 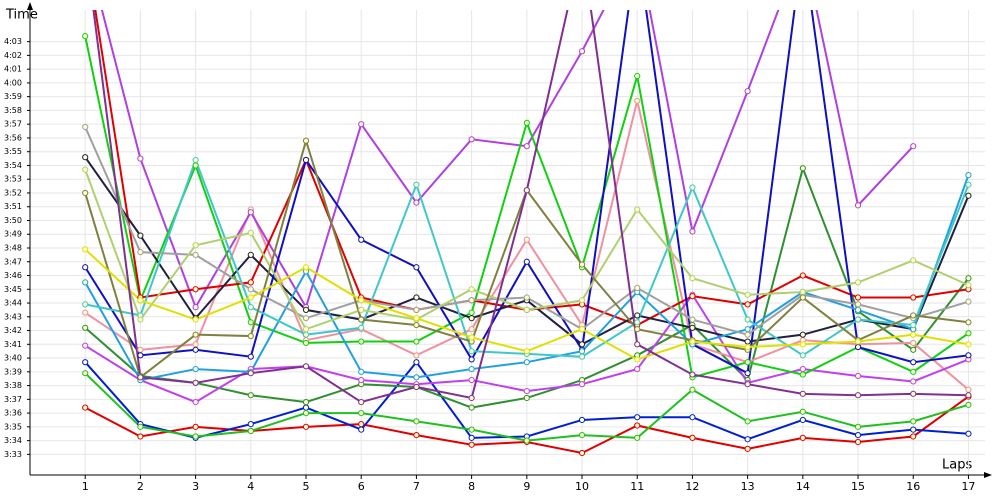 What do you see at coordinates (13, 165) in the screenshot?
I see `y-tick-label: 3:54` at bounding box center [13, 165].